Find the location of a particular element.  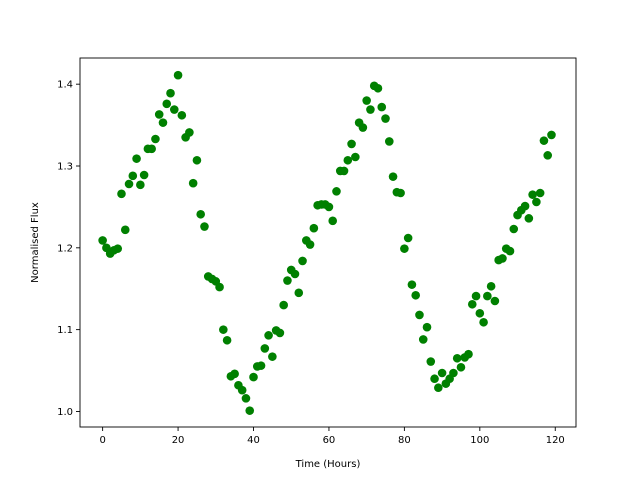

x-tick-label: 20 is located at coordinates (178, 440).